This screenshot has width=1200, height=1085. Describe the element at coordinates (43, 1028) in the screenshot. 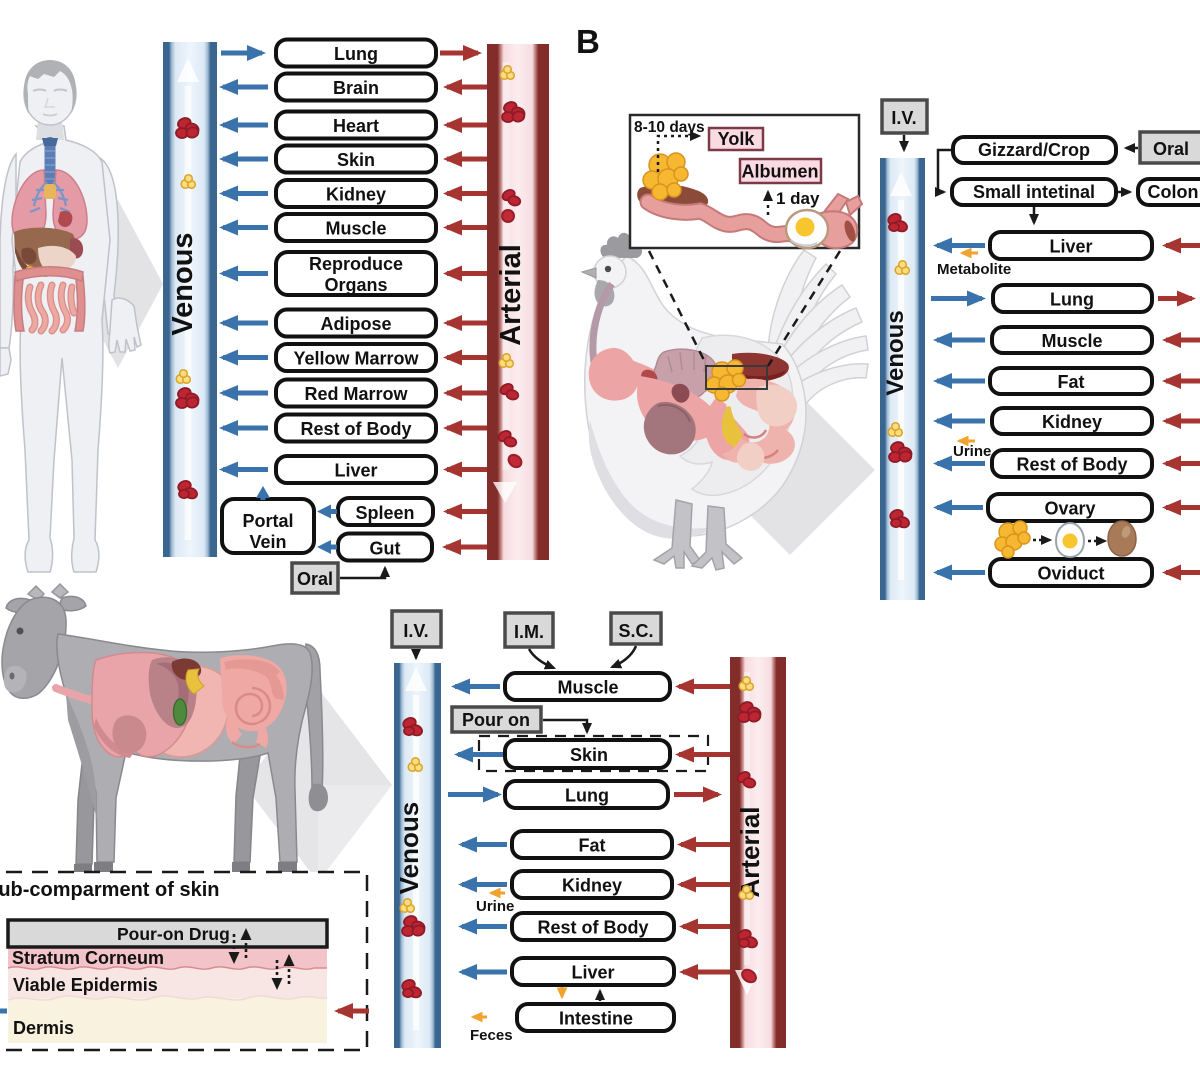

I see `svg-text: Dermis` at that location.